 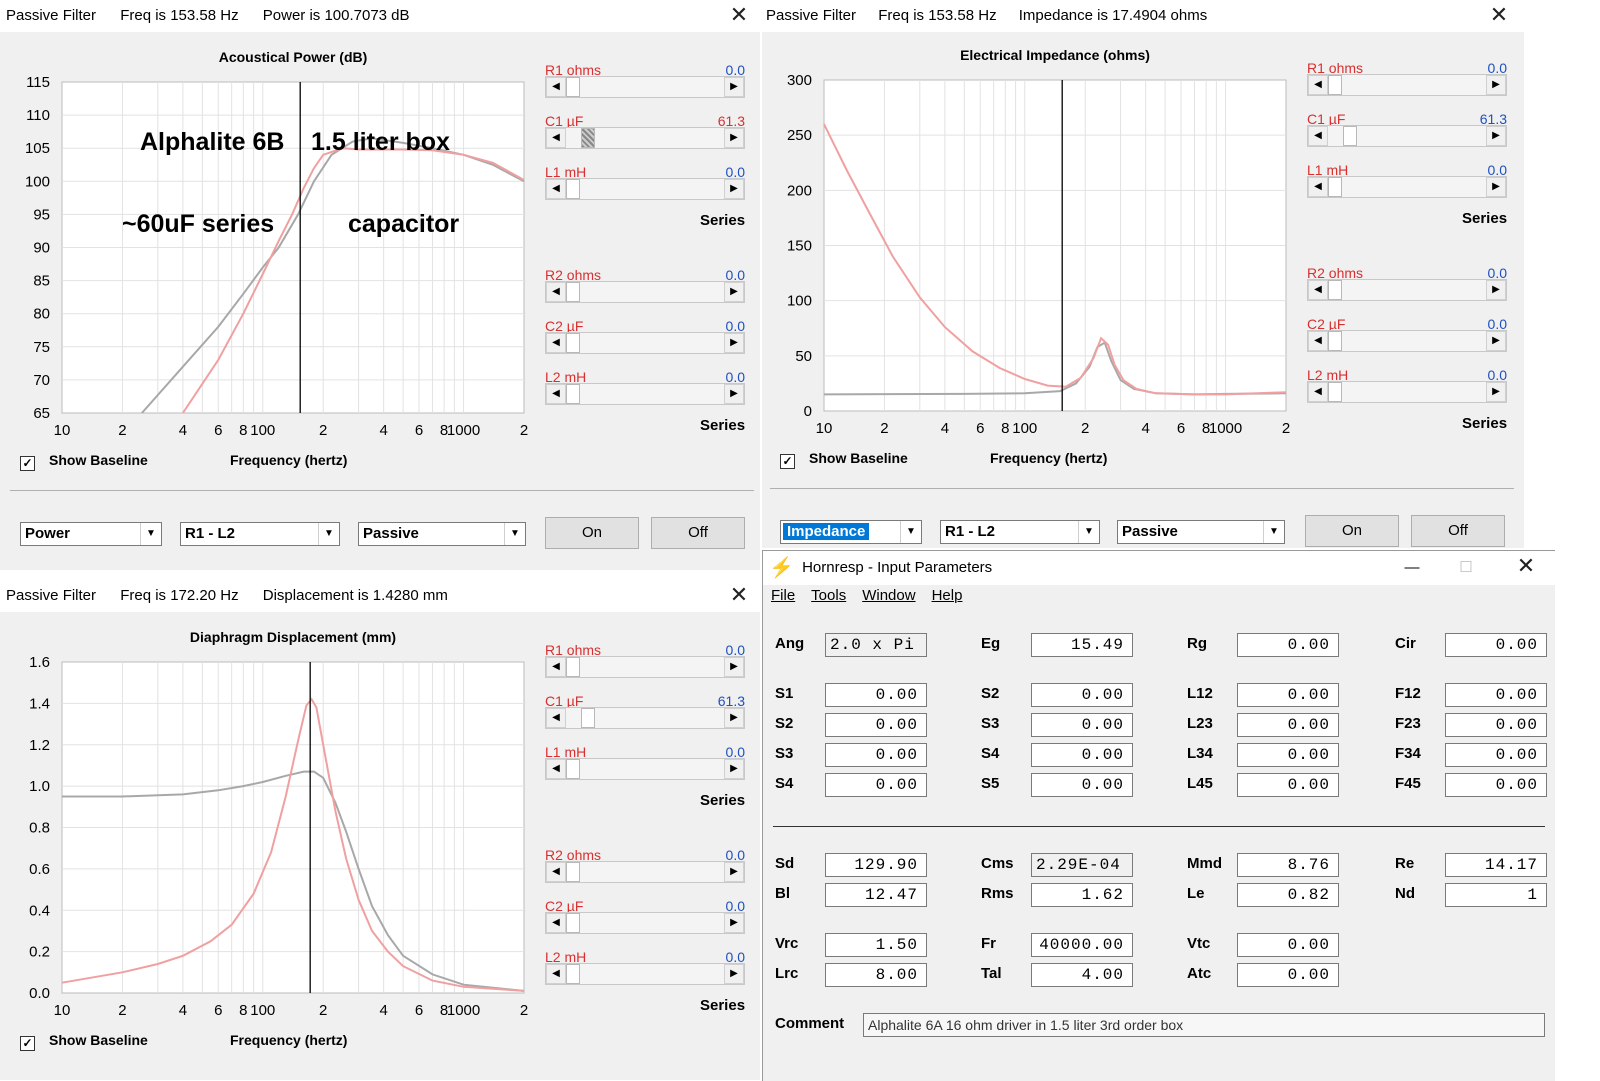 What do you see at coordinates (889, 595) in the screenshot?
I see `menu-window: Window` at bounding box center [889, 595].